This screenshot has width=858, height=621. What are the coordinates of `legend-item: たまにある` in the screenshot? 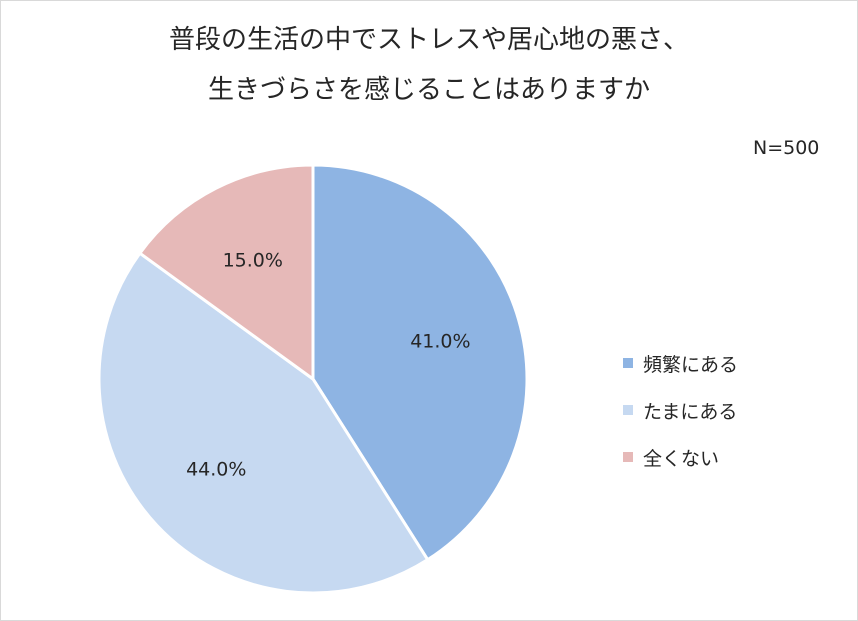 It's located at (680, 410).